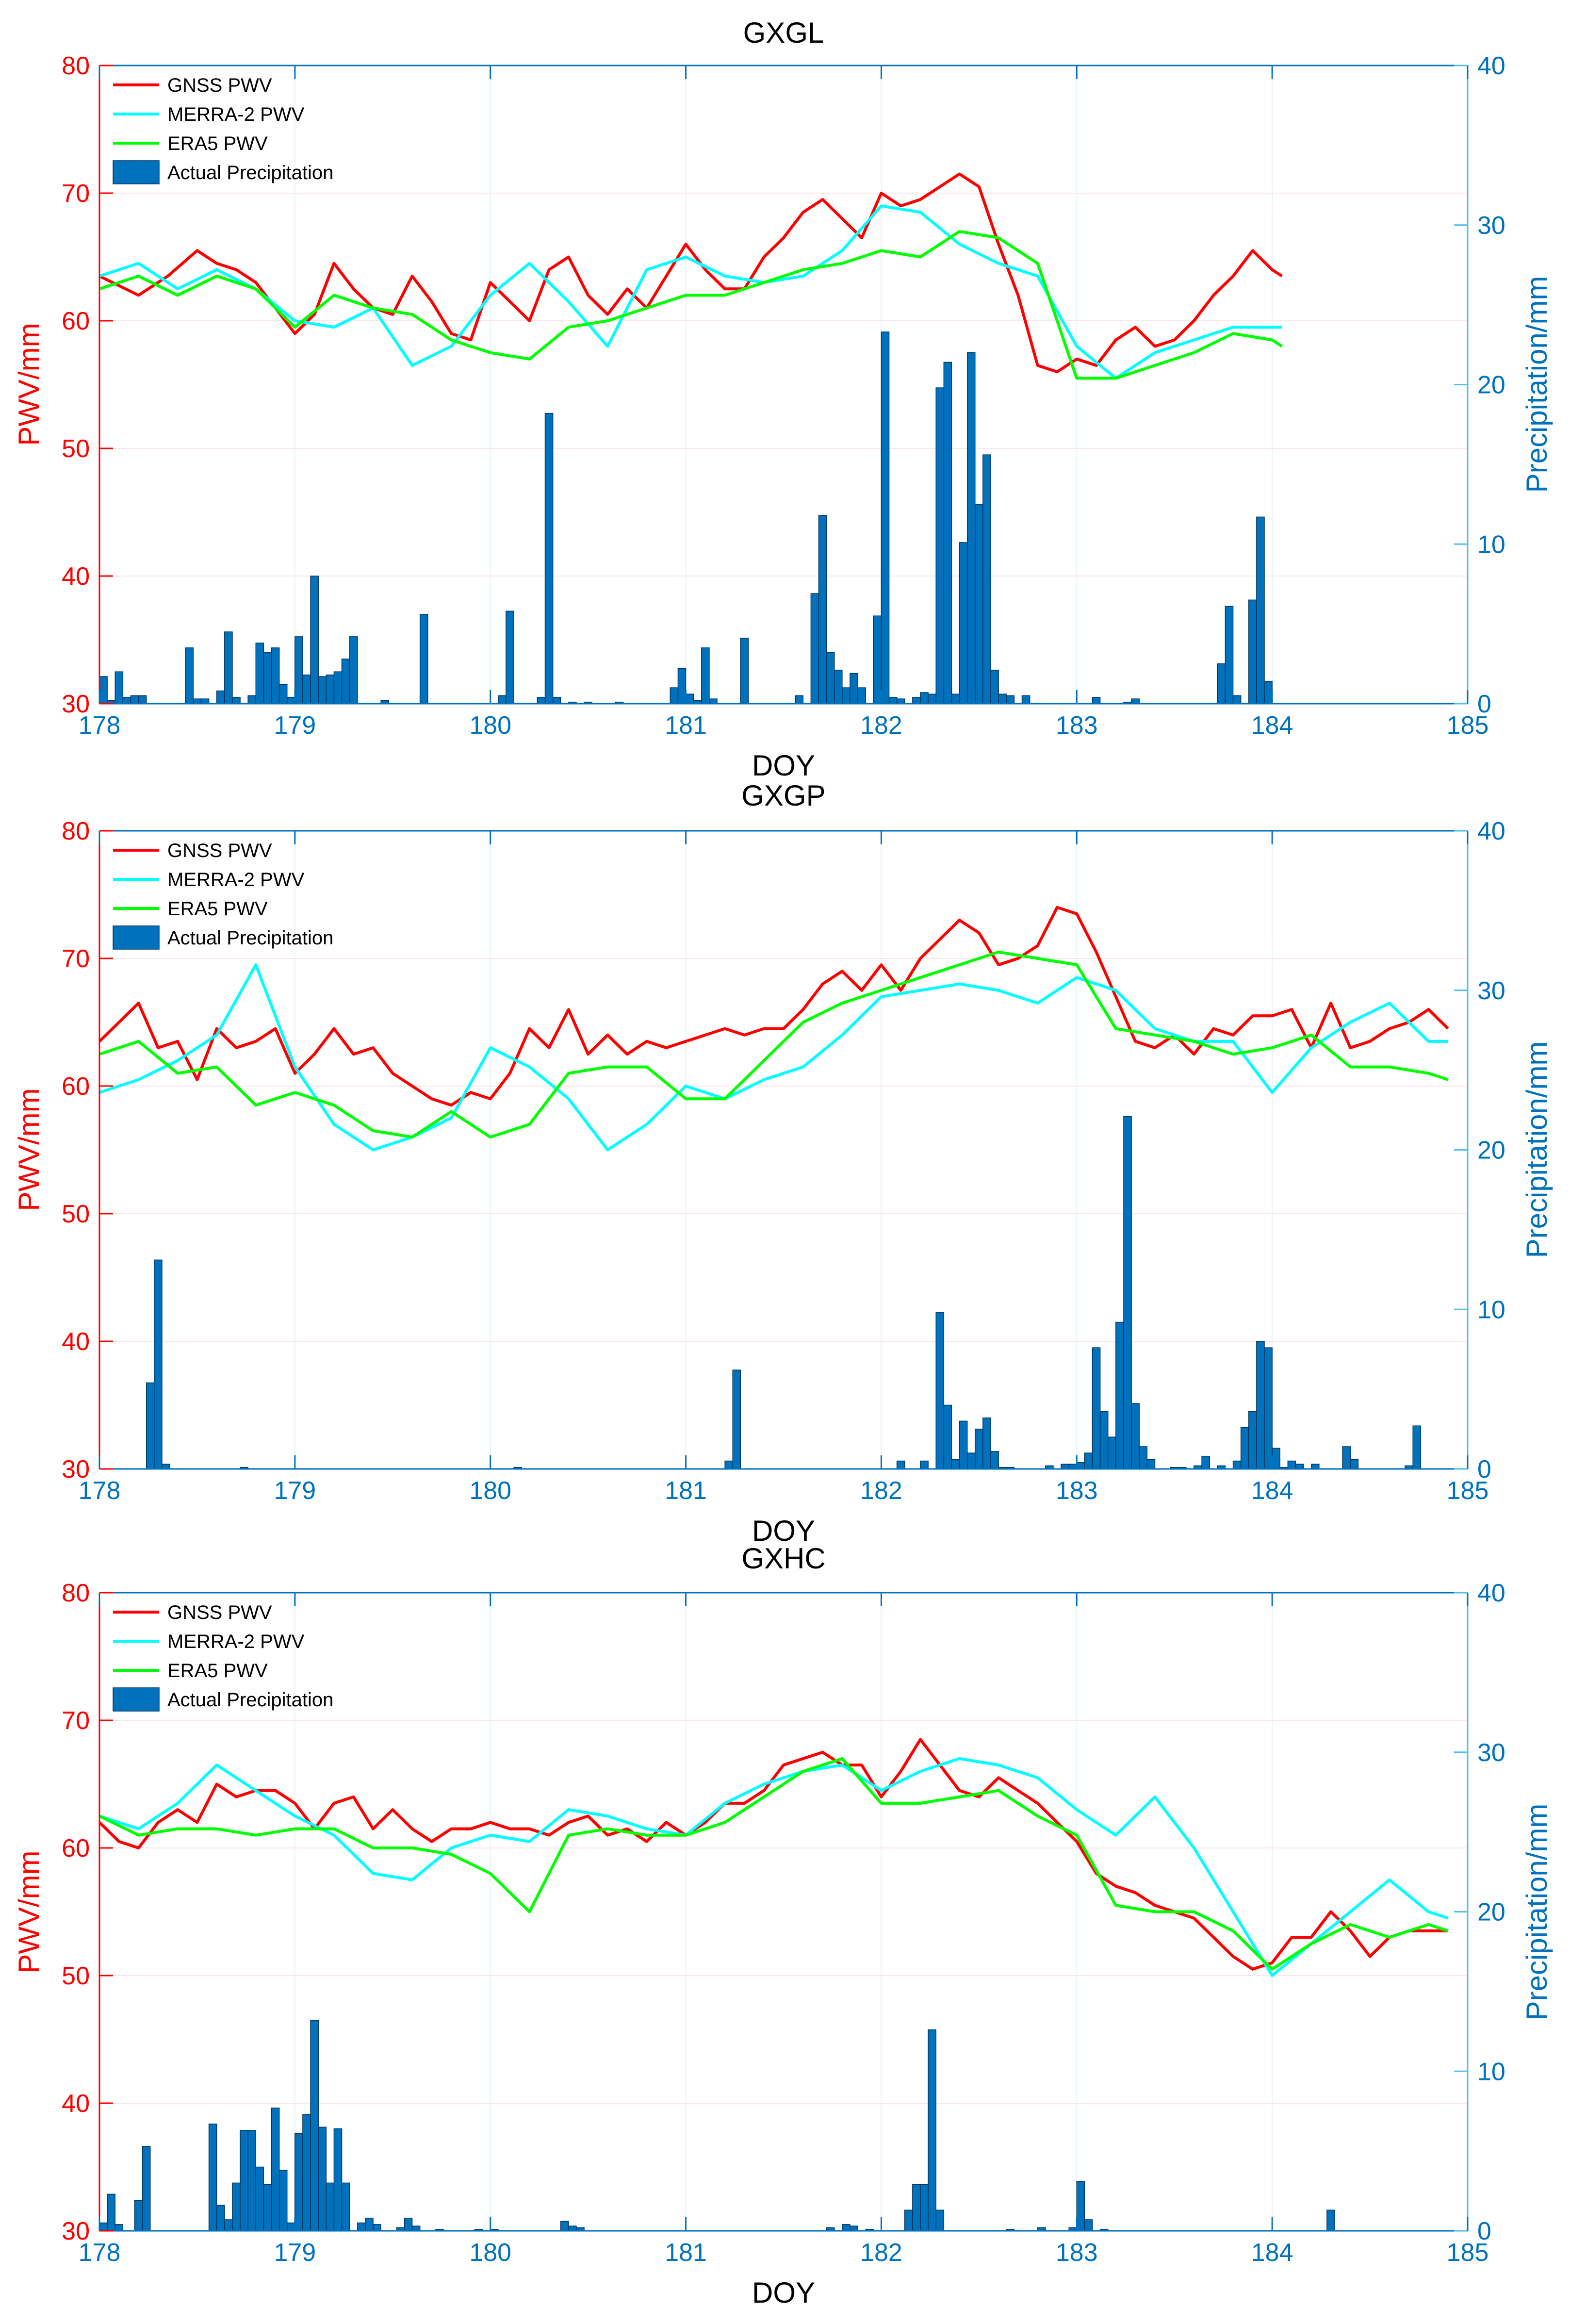 Image resolution: width=1570 pixels, height=2324 pixels. What do you see at coordinates (100, 1491) in the screenshot?
I see `x-tick-label: 178` at bounding box center [100, 1491].